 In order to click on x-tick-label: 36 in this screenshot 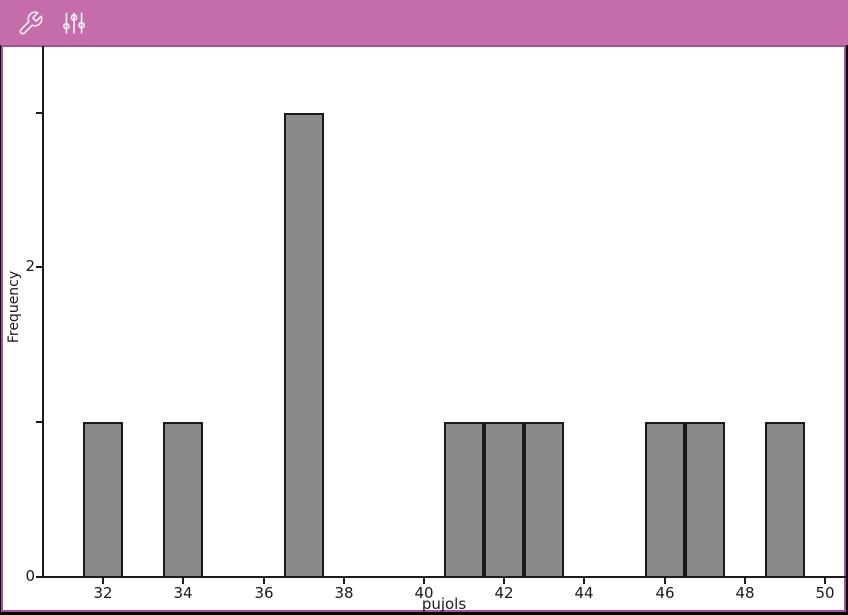, I will do `click(264, 593)`.